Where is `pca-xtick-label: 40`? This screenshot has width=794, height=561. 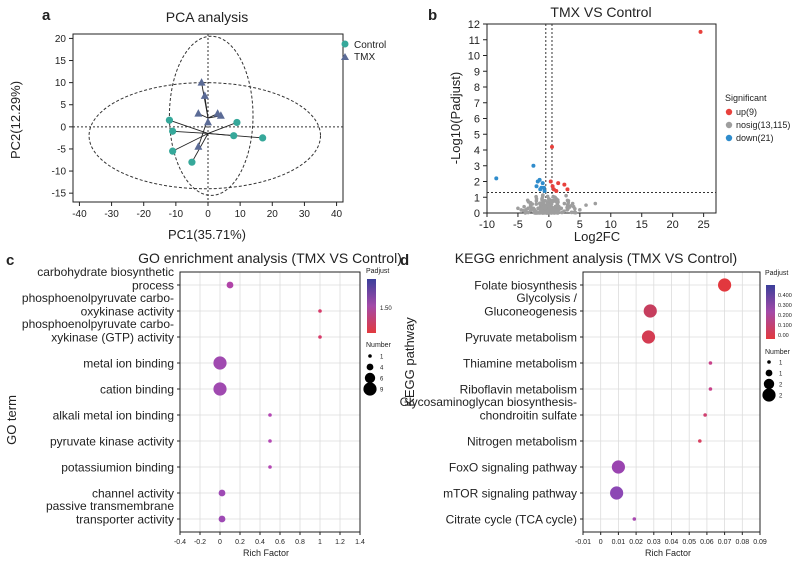
pca-xtick-label: 40 is located at coordinates (337, 214).